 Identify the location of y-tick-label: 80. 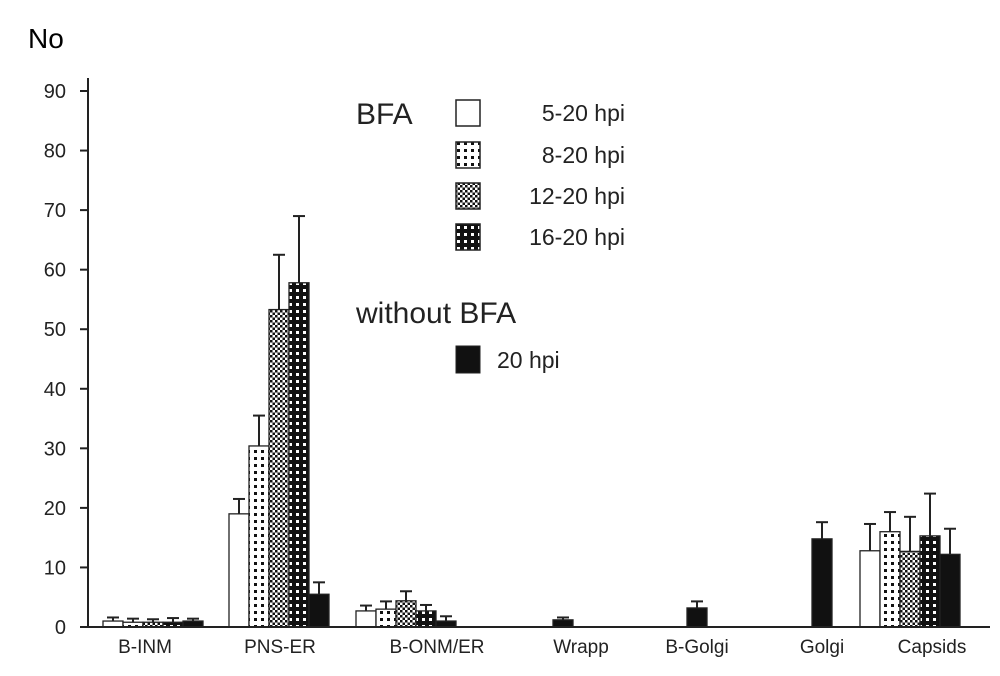
(55, 152).